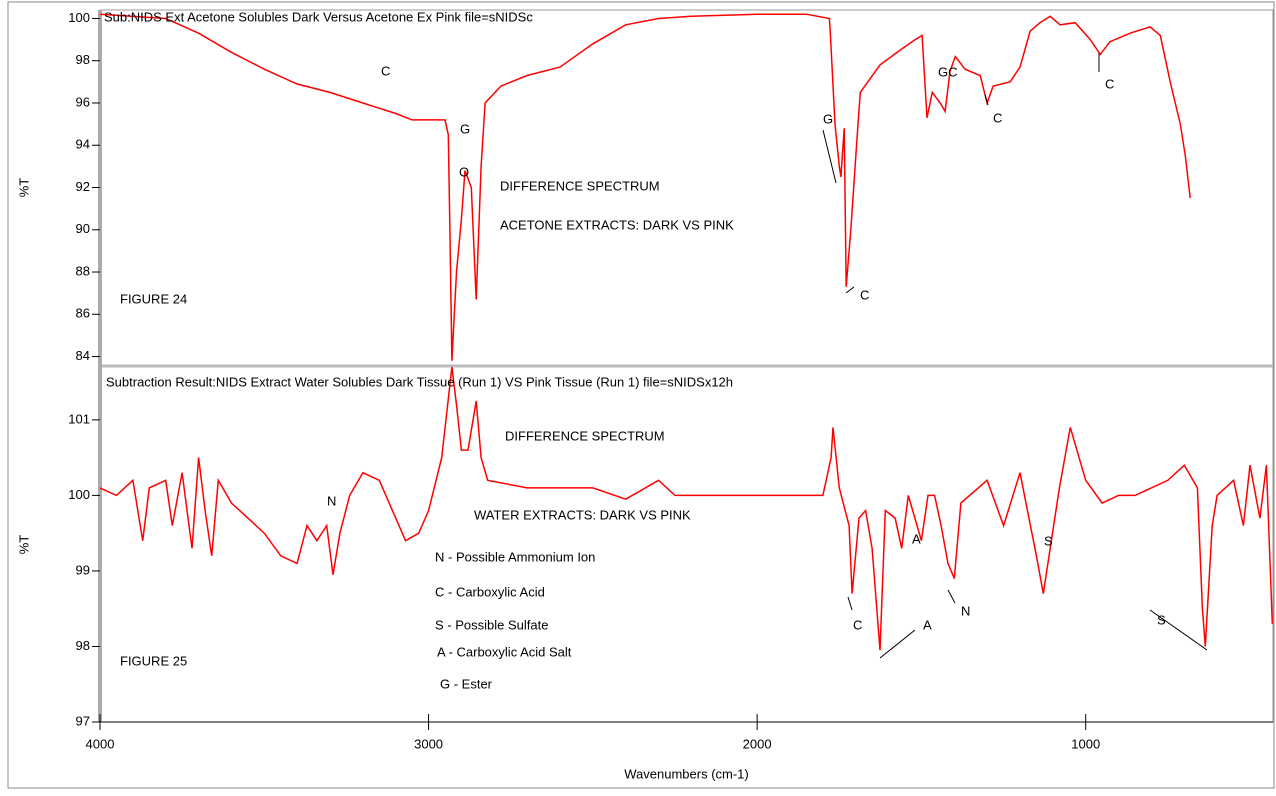 Image resolution: width=1276 pixels, height=796 pixels. I want to click on annotation: S - Possible Sulfate, so click(491, 624).